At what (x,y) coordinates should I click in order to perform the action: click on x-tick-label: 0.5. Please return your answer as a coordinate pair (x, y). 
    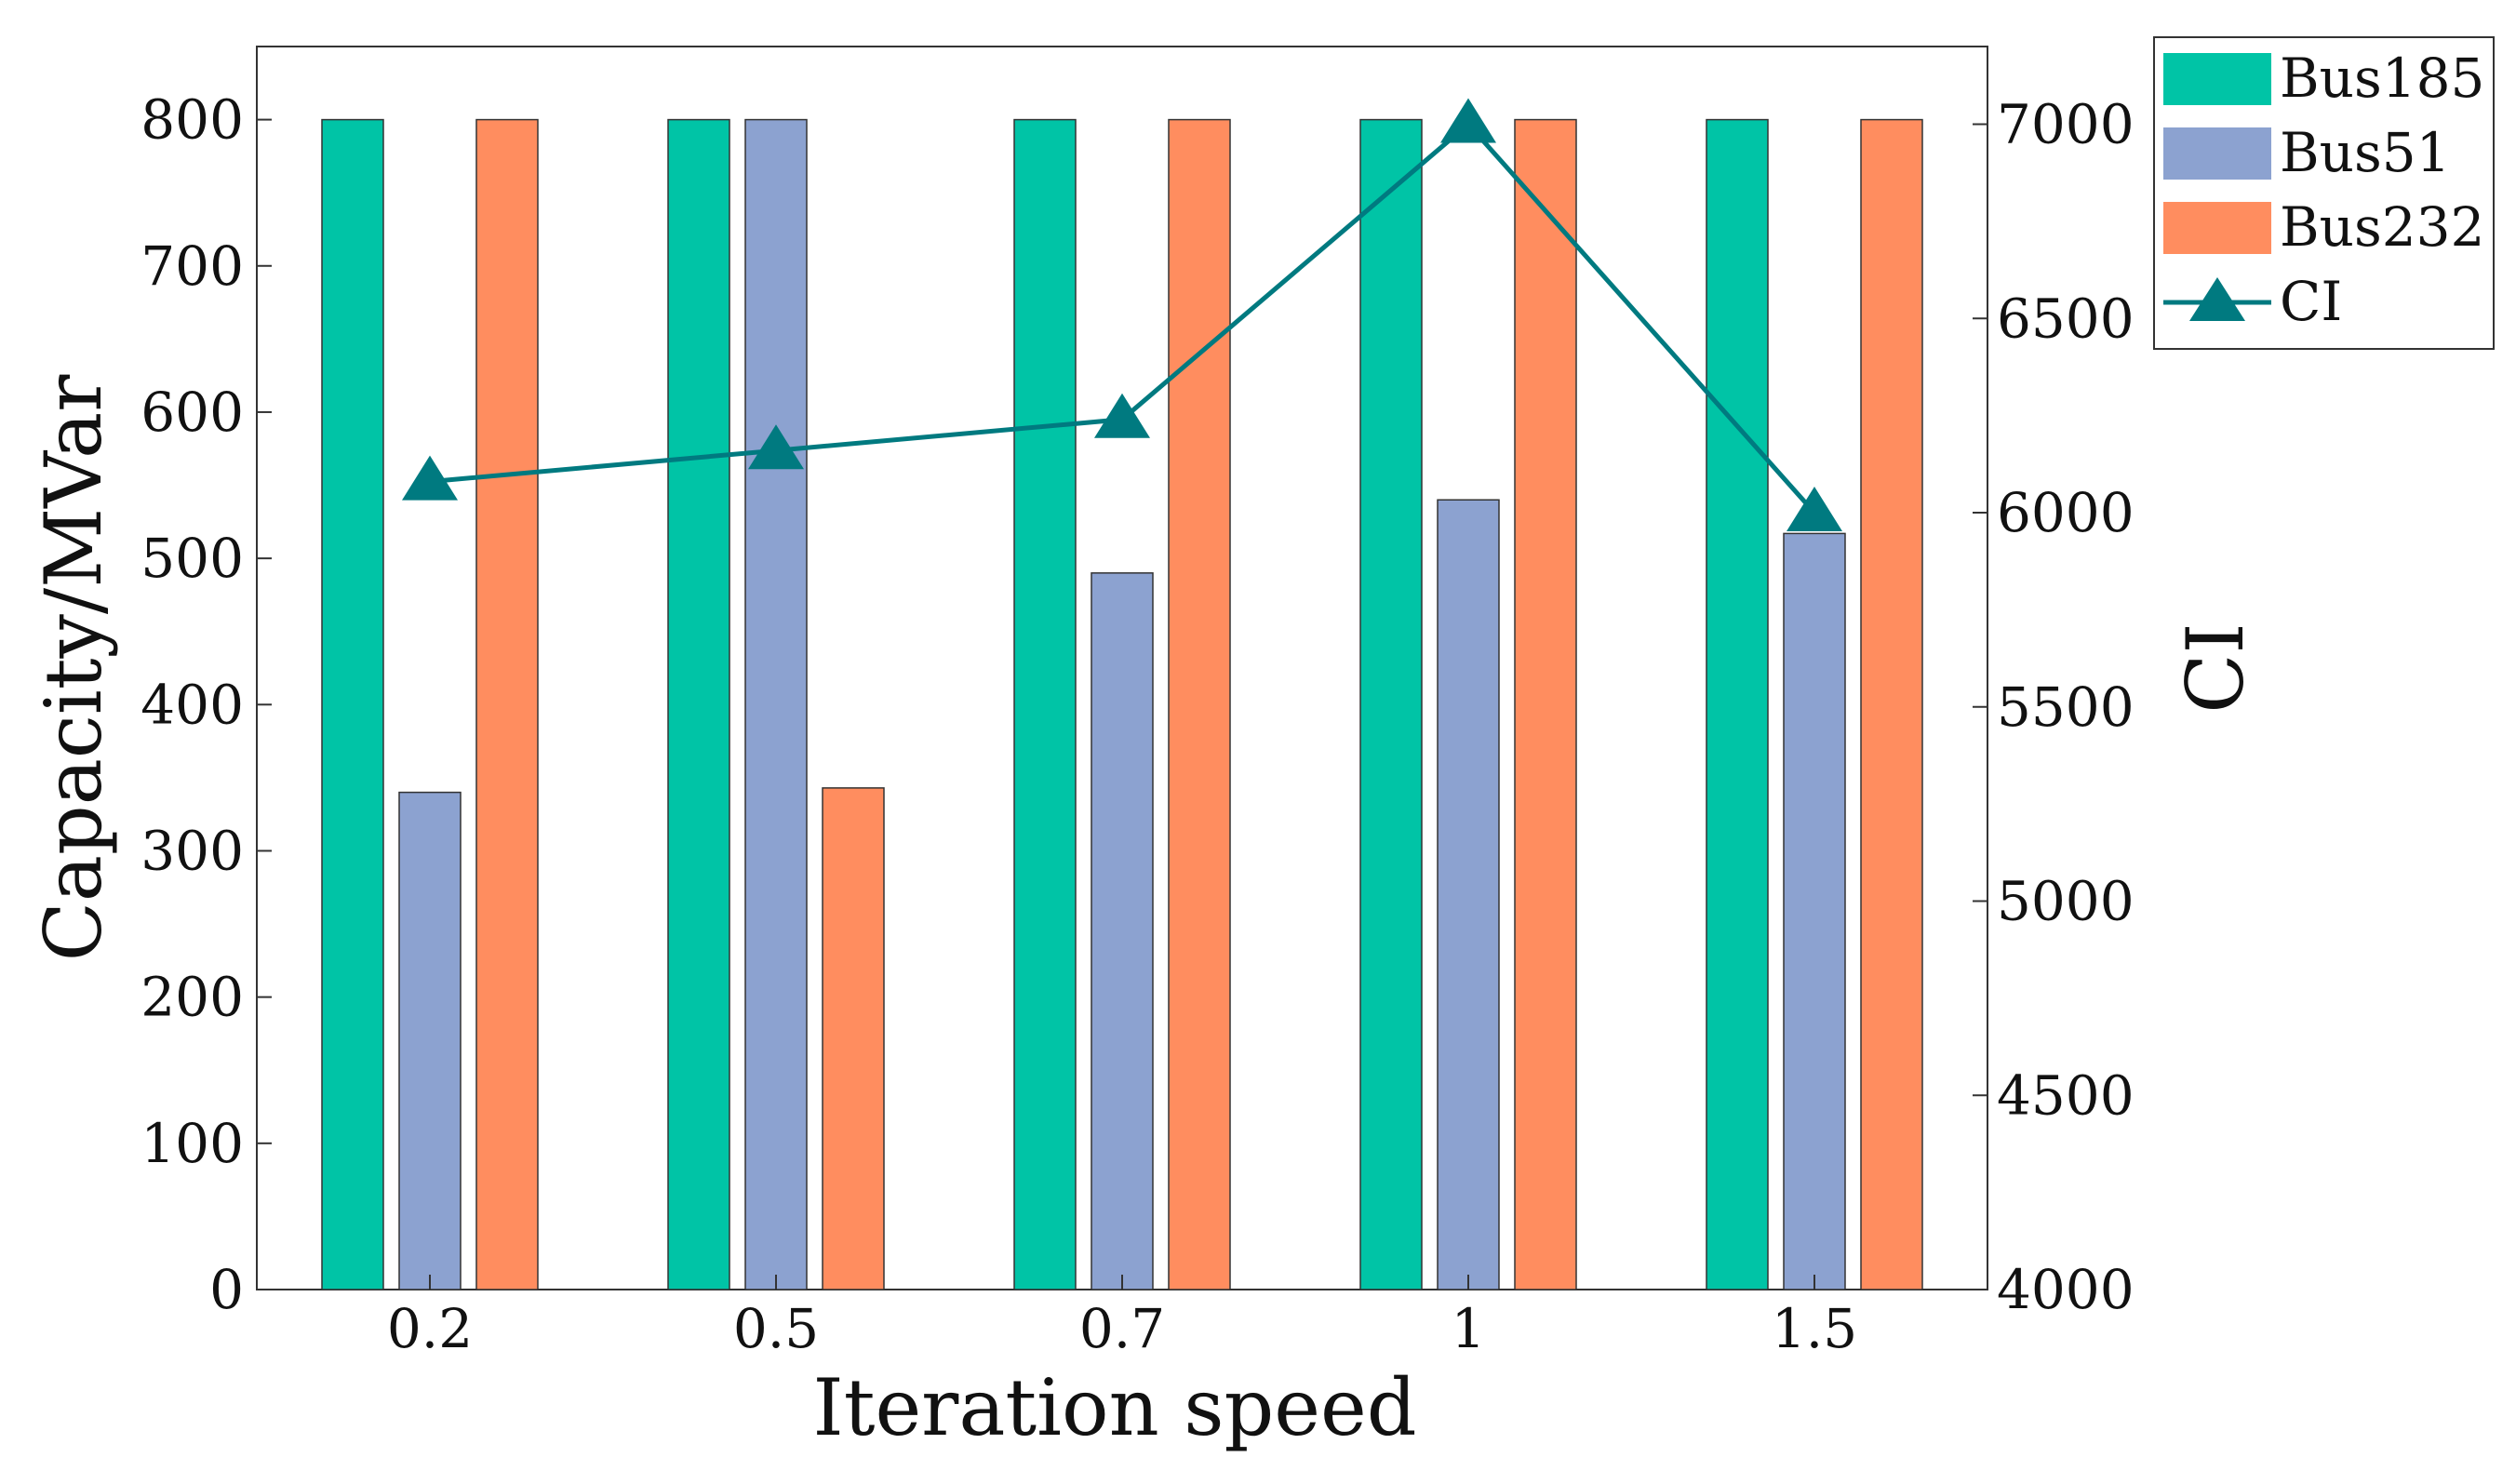
    Looking at the image, I should click on (776, 1328).